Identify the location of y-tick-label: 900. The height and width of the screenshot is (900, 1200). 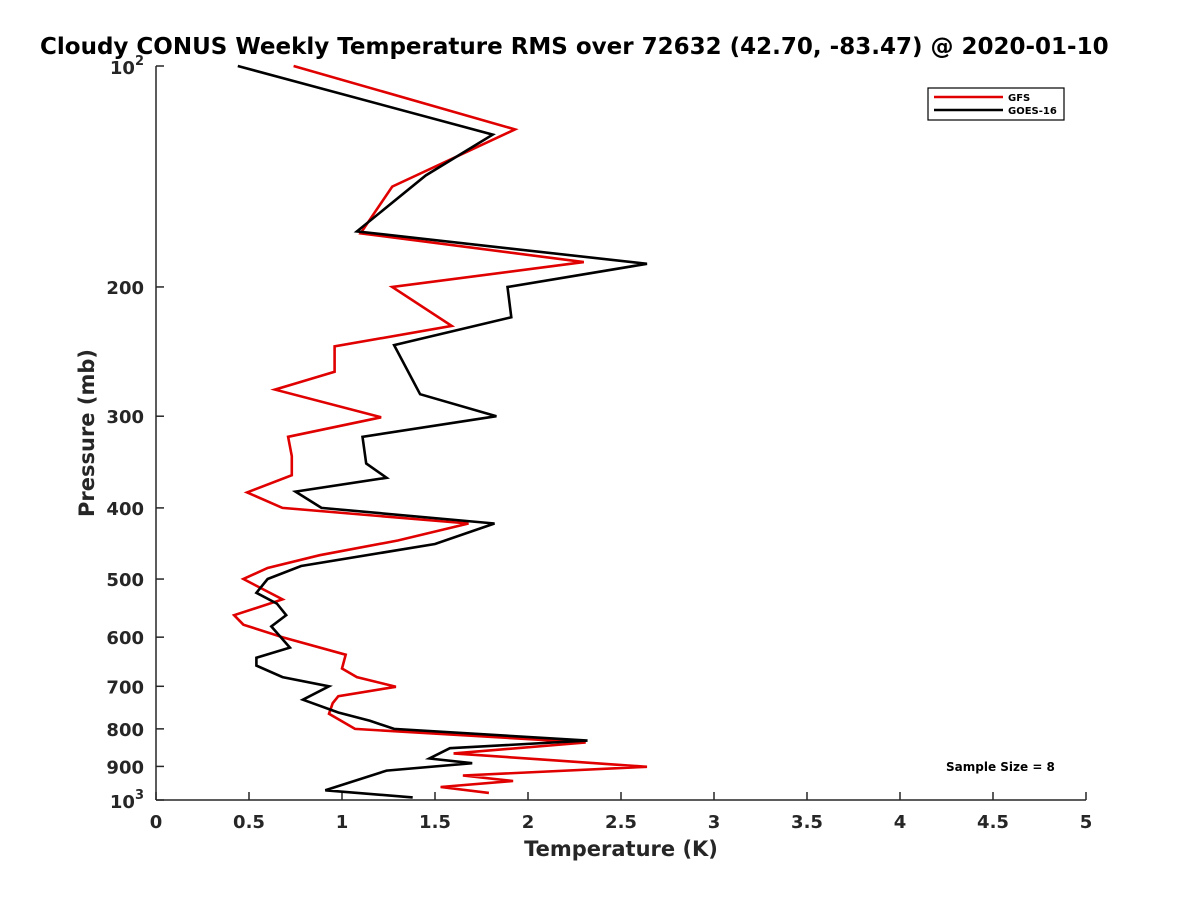
(125, 767).